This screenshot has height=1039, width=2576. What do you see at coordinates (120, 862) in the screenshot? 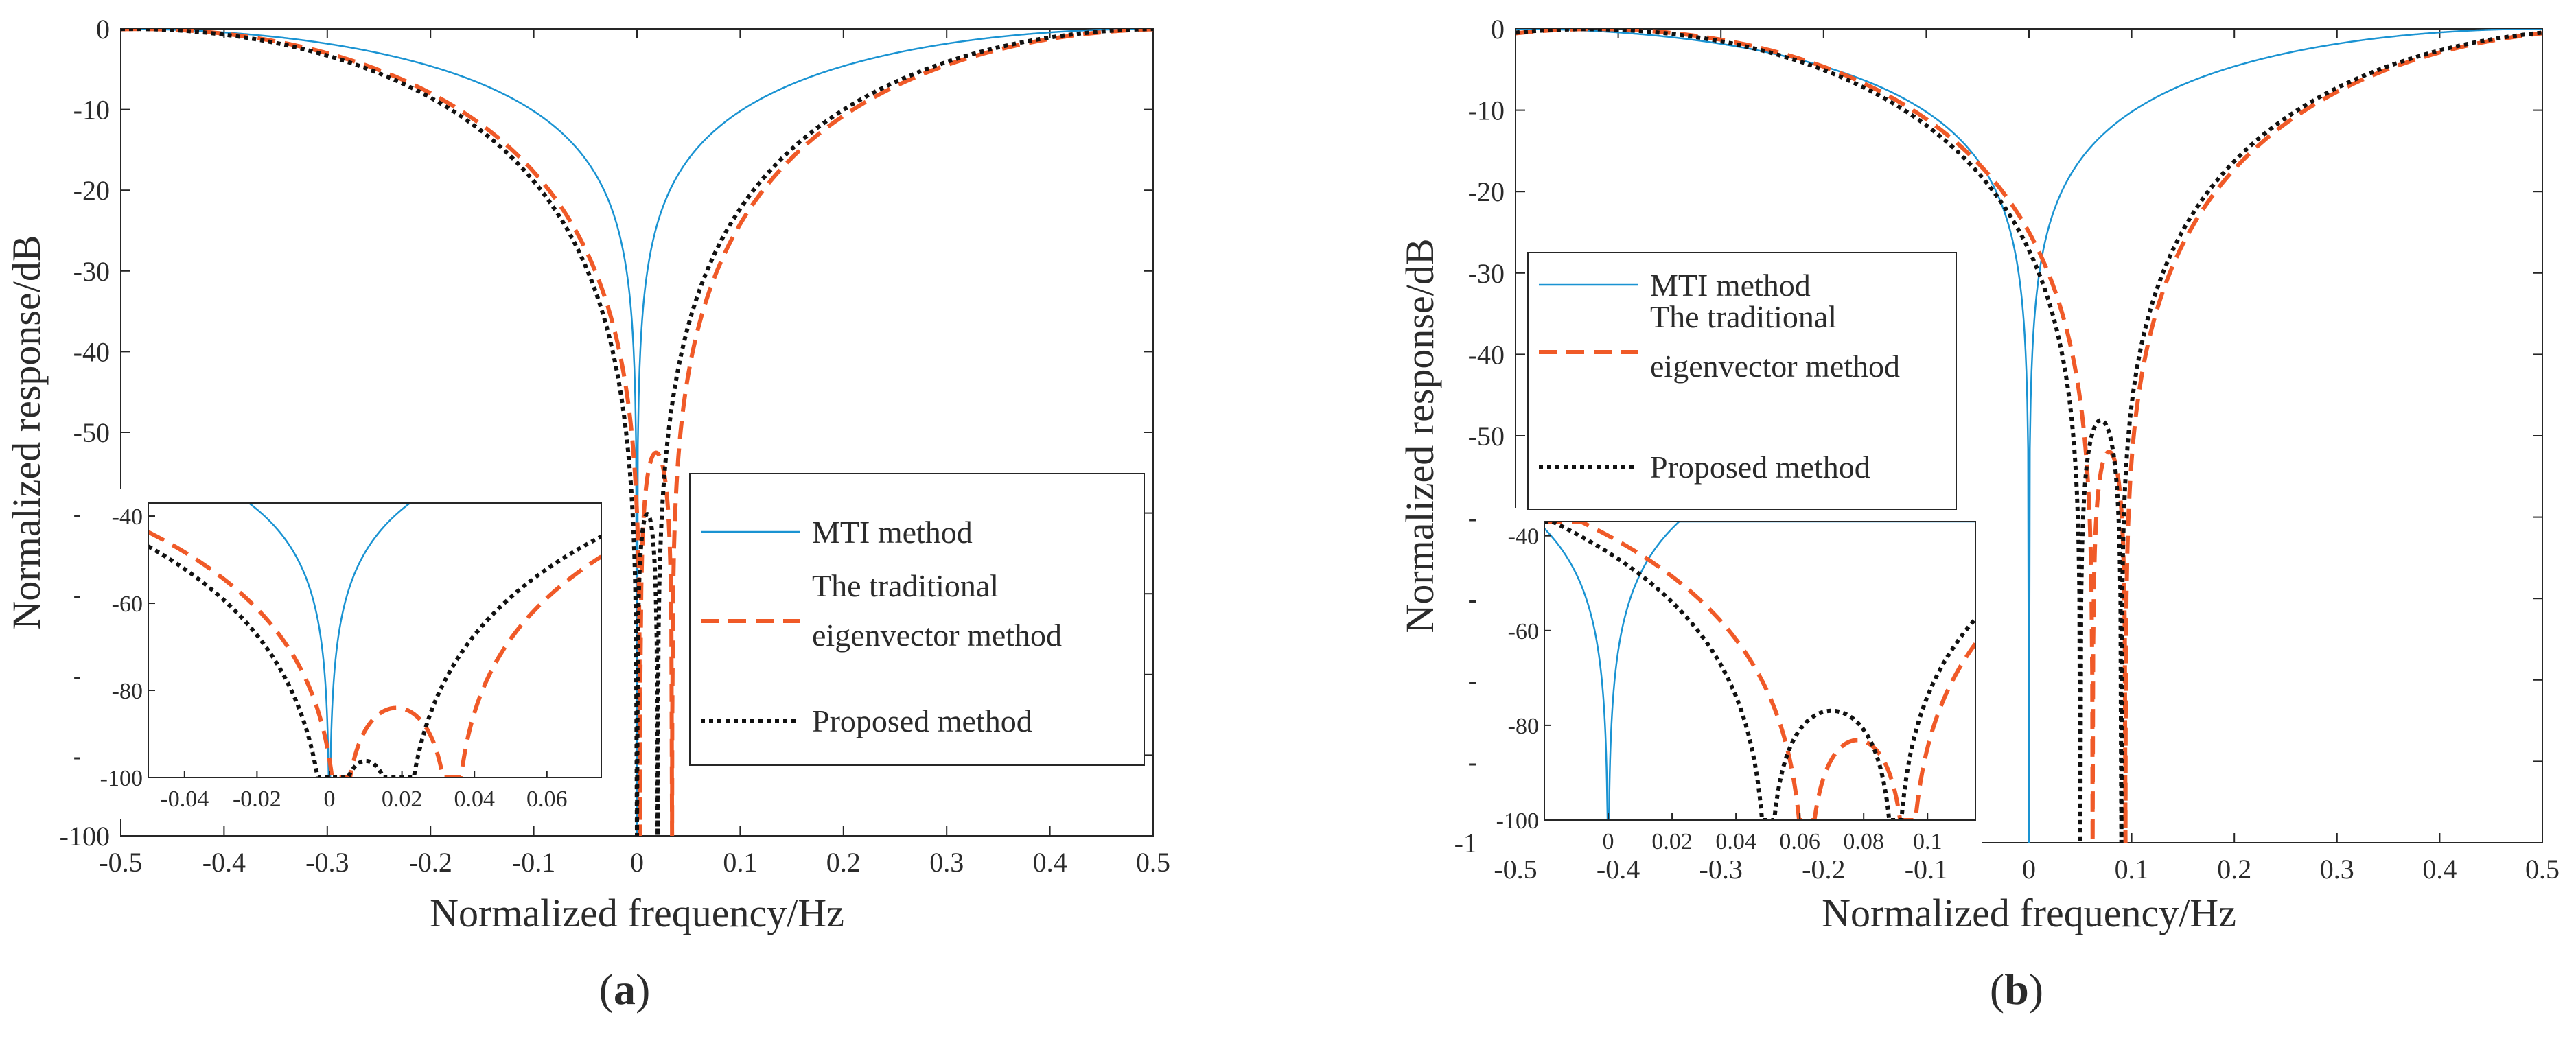
I see `x-tick-label: -0.5` at bounding box center [120, 862].